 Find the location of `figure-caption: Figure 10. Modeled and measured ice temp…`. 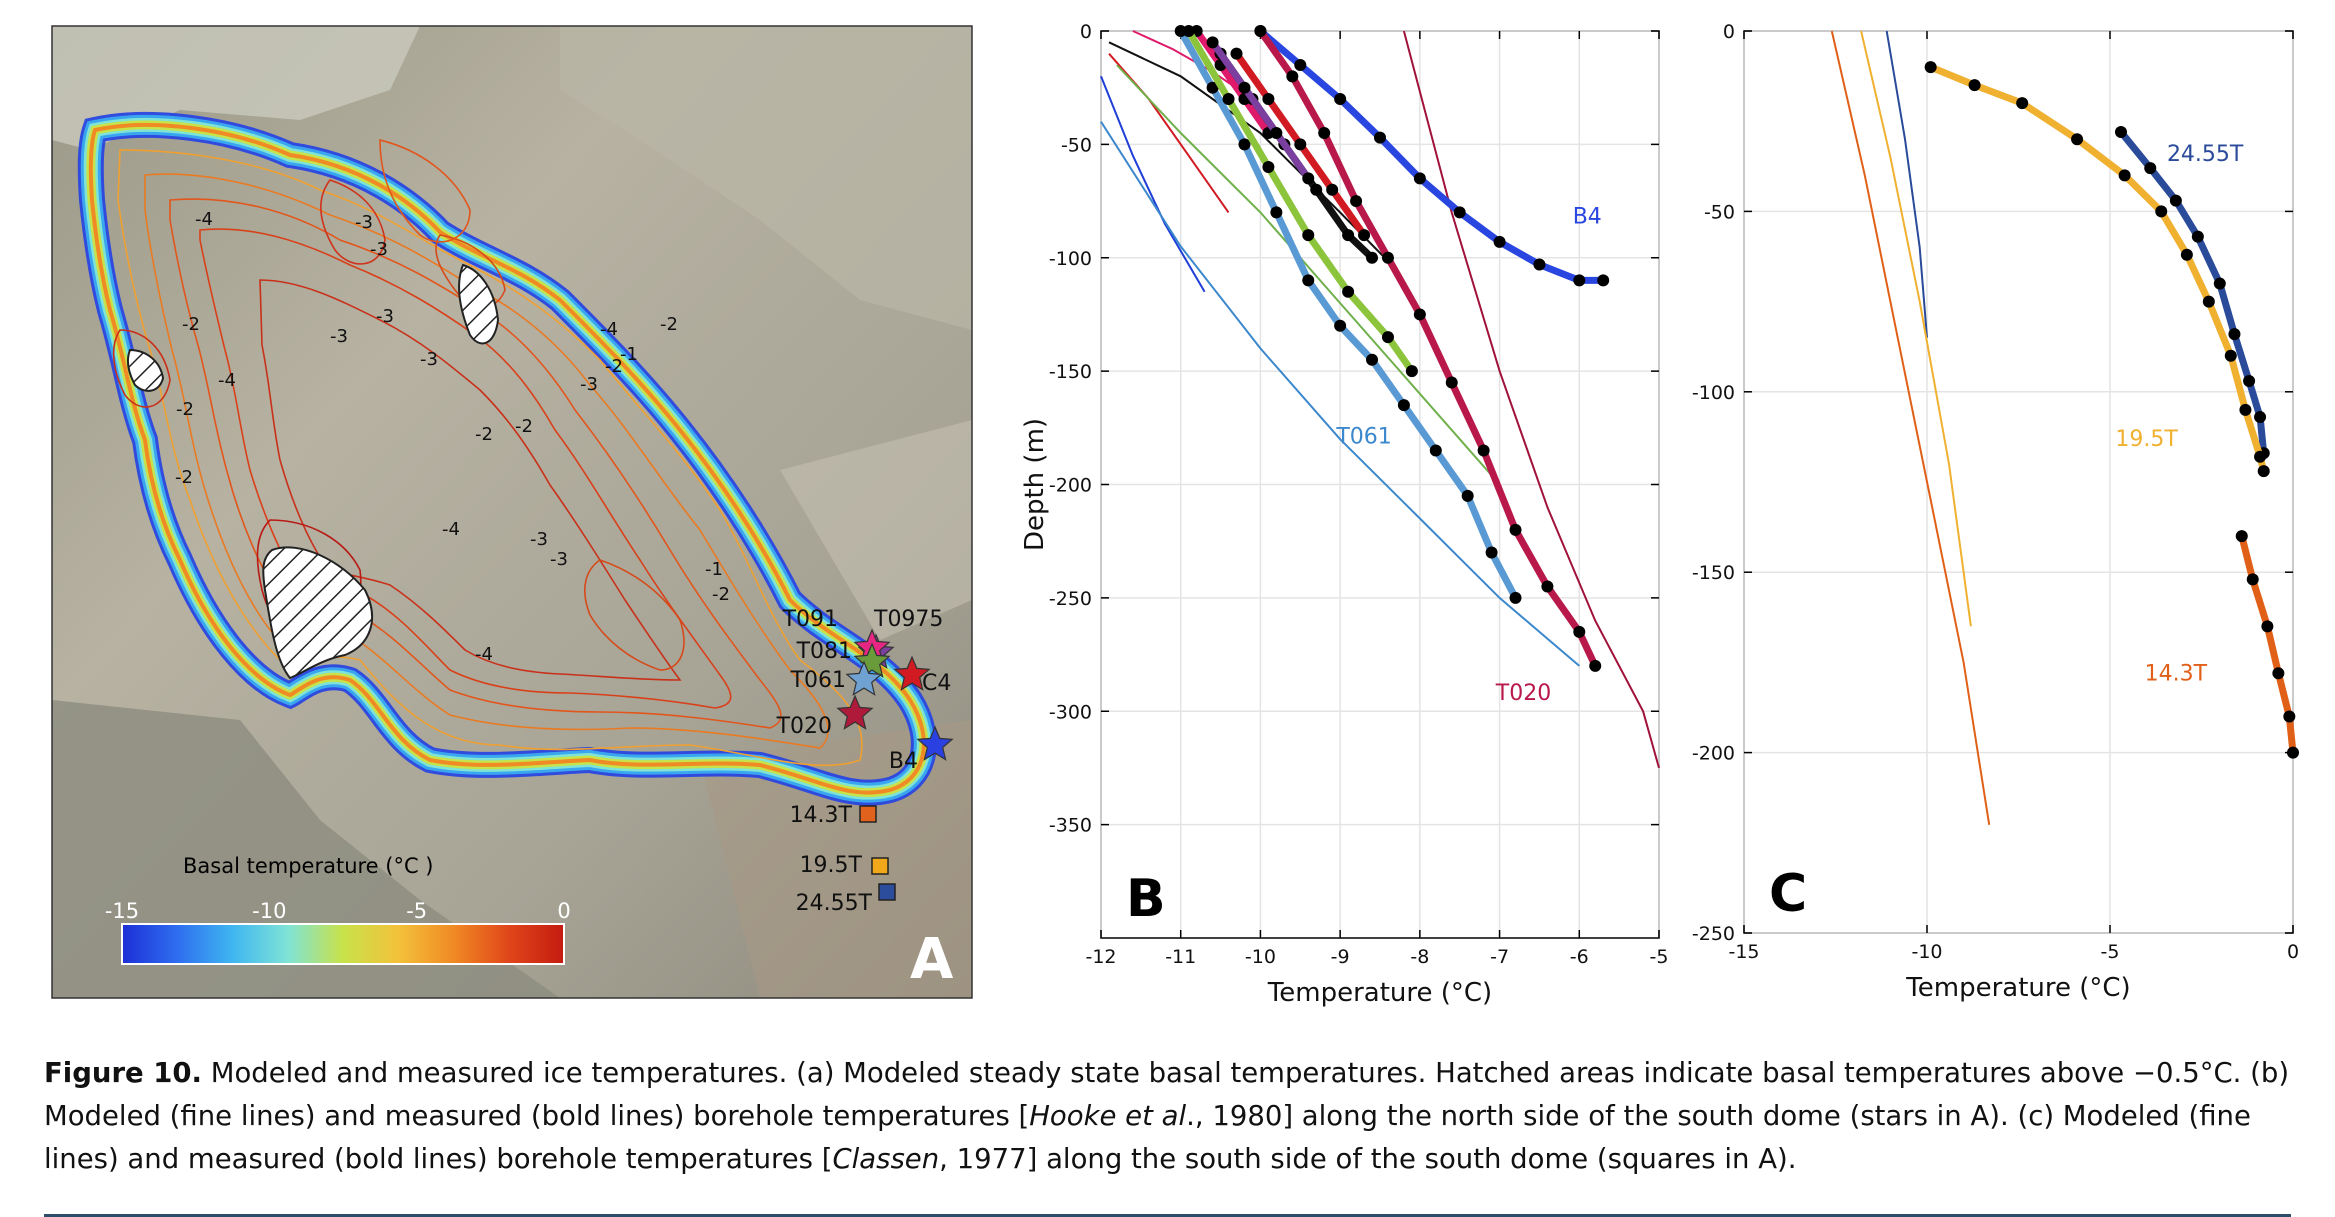

figure-caption: Figure 10. Modeled and measured ice temp… is located at coordinates (1168, 1116).